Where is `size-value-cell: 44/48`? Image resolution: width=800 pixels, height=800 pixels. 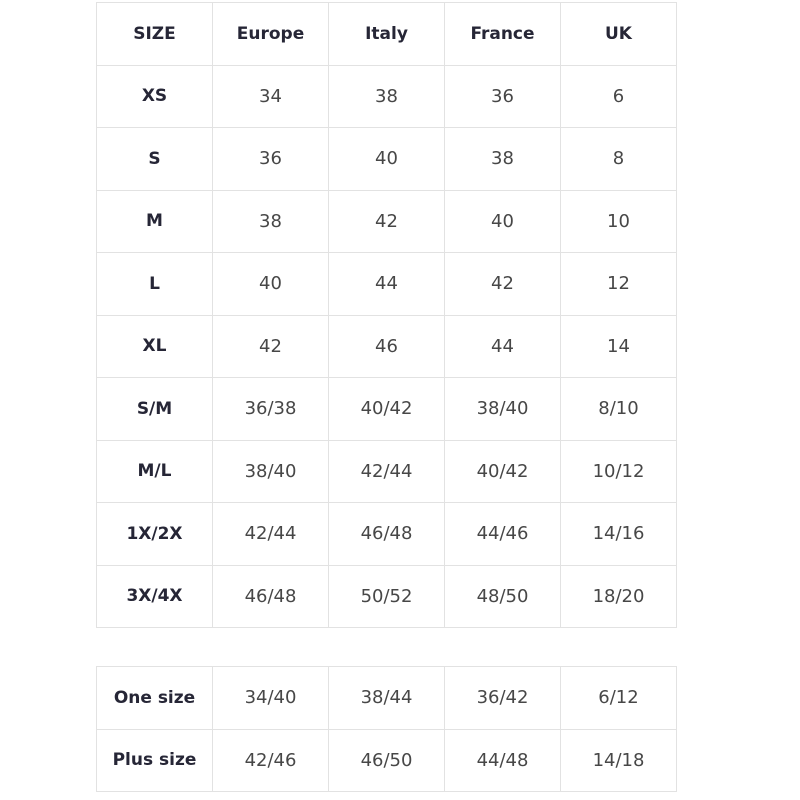 size-value-cell: 44/48 is located at coordinates (502, 760).